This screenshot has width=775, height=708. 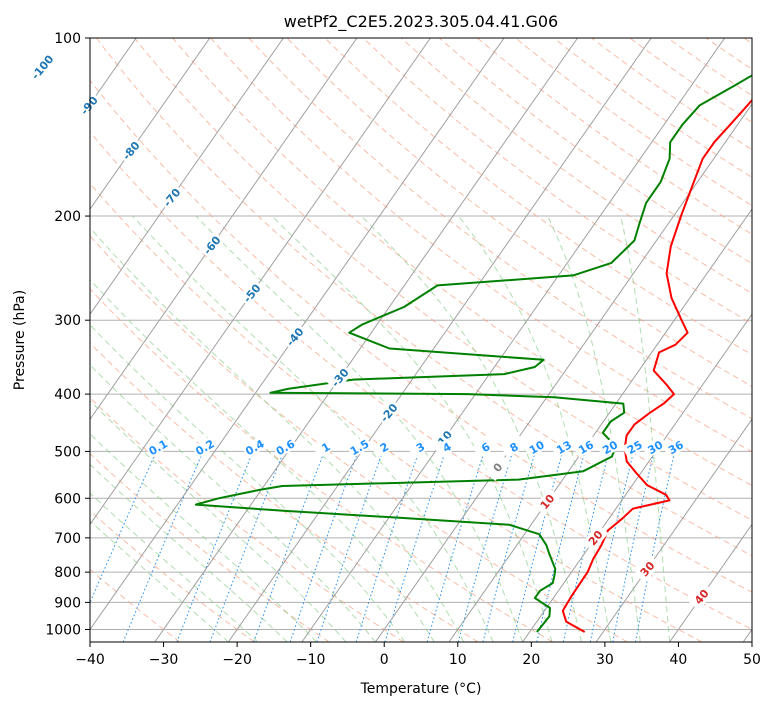 I want to click on y-tick-label: 1000, so click(x=63, y=630).